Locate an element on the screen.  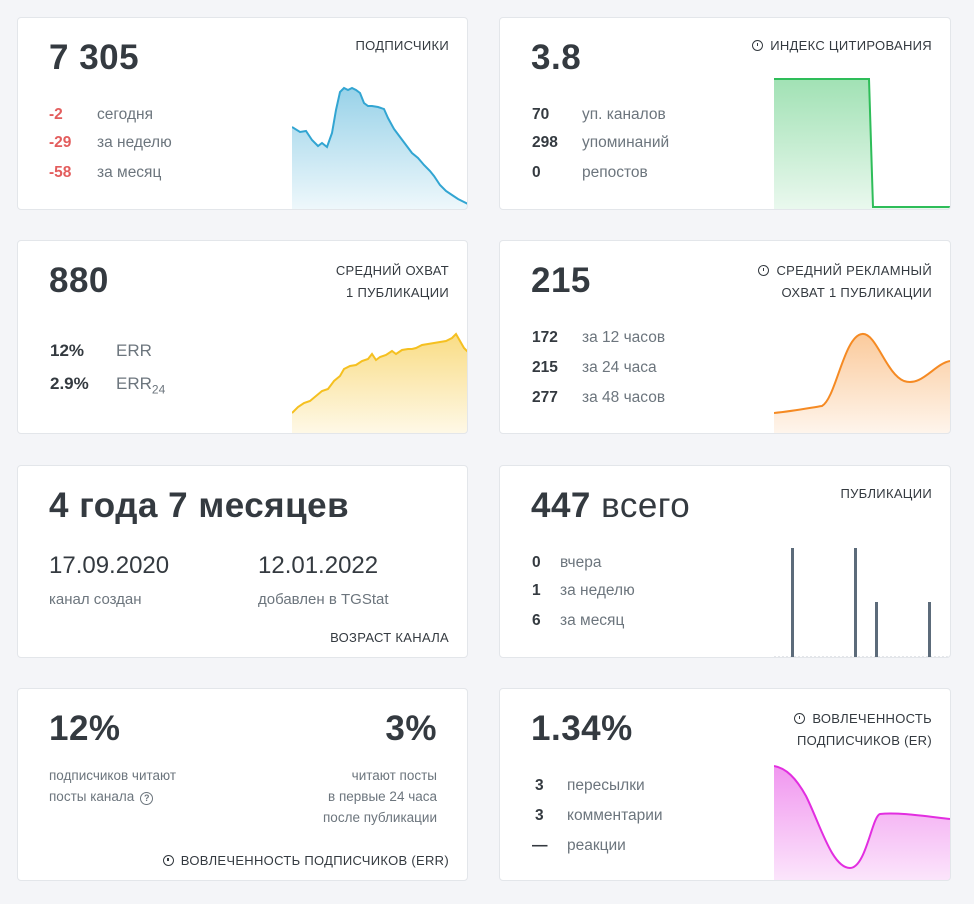
ad-reach-value: 215 is located at coordinates (561, 280).